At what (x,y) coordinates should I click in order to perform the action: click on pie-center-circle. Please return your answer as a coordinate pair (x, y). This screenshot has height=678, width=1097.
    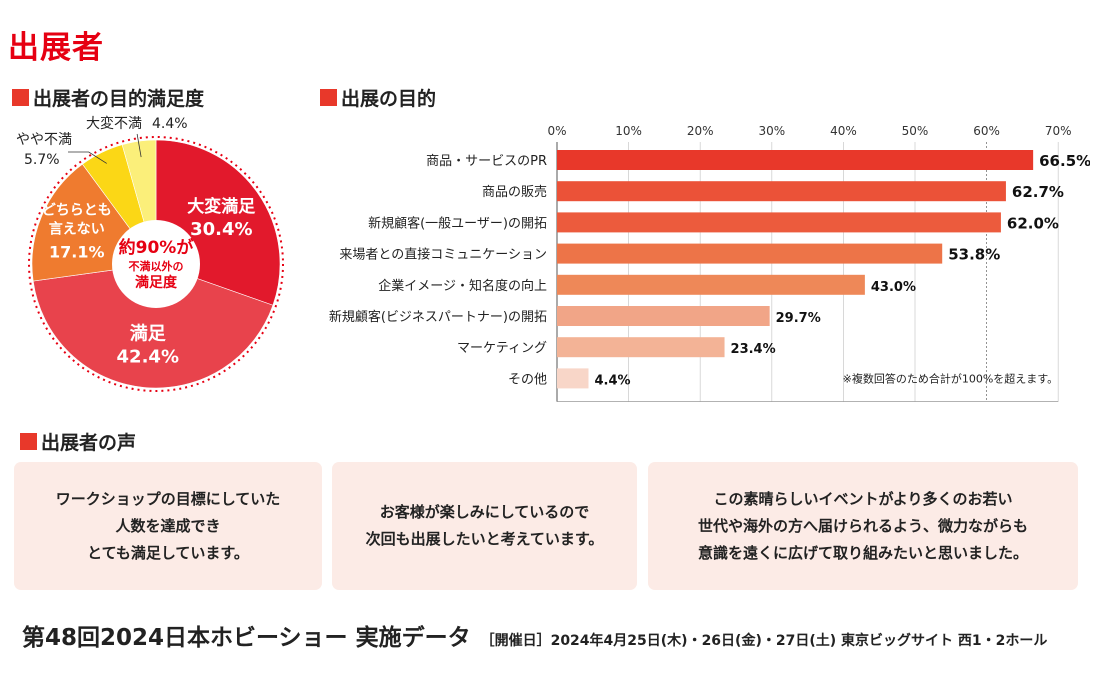
    Looking at the image, I should click on (156, 264).